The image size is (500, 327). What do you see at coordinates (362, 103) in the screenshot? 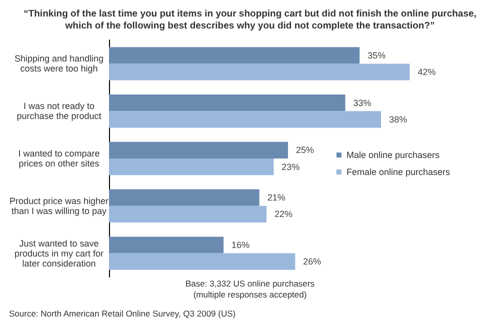
I see `data-label: 33%` at bounding box center [362, 103].